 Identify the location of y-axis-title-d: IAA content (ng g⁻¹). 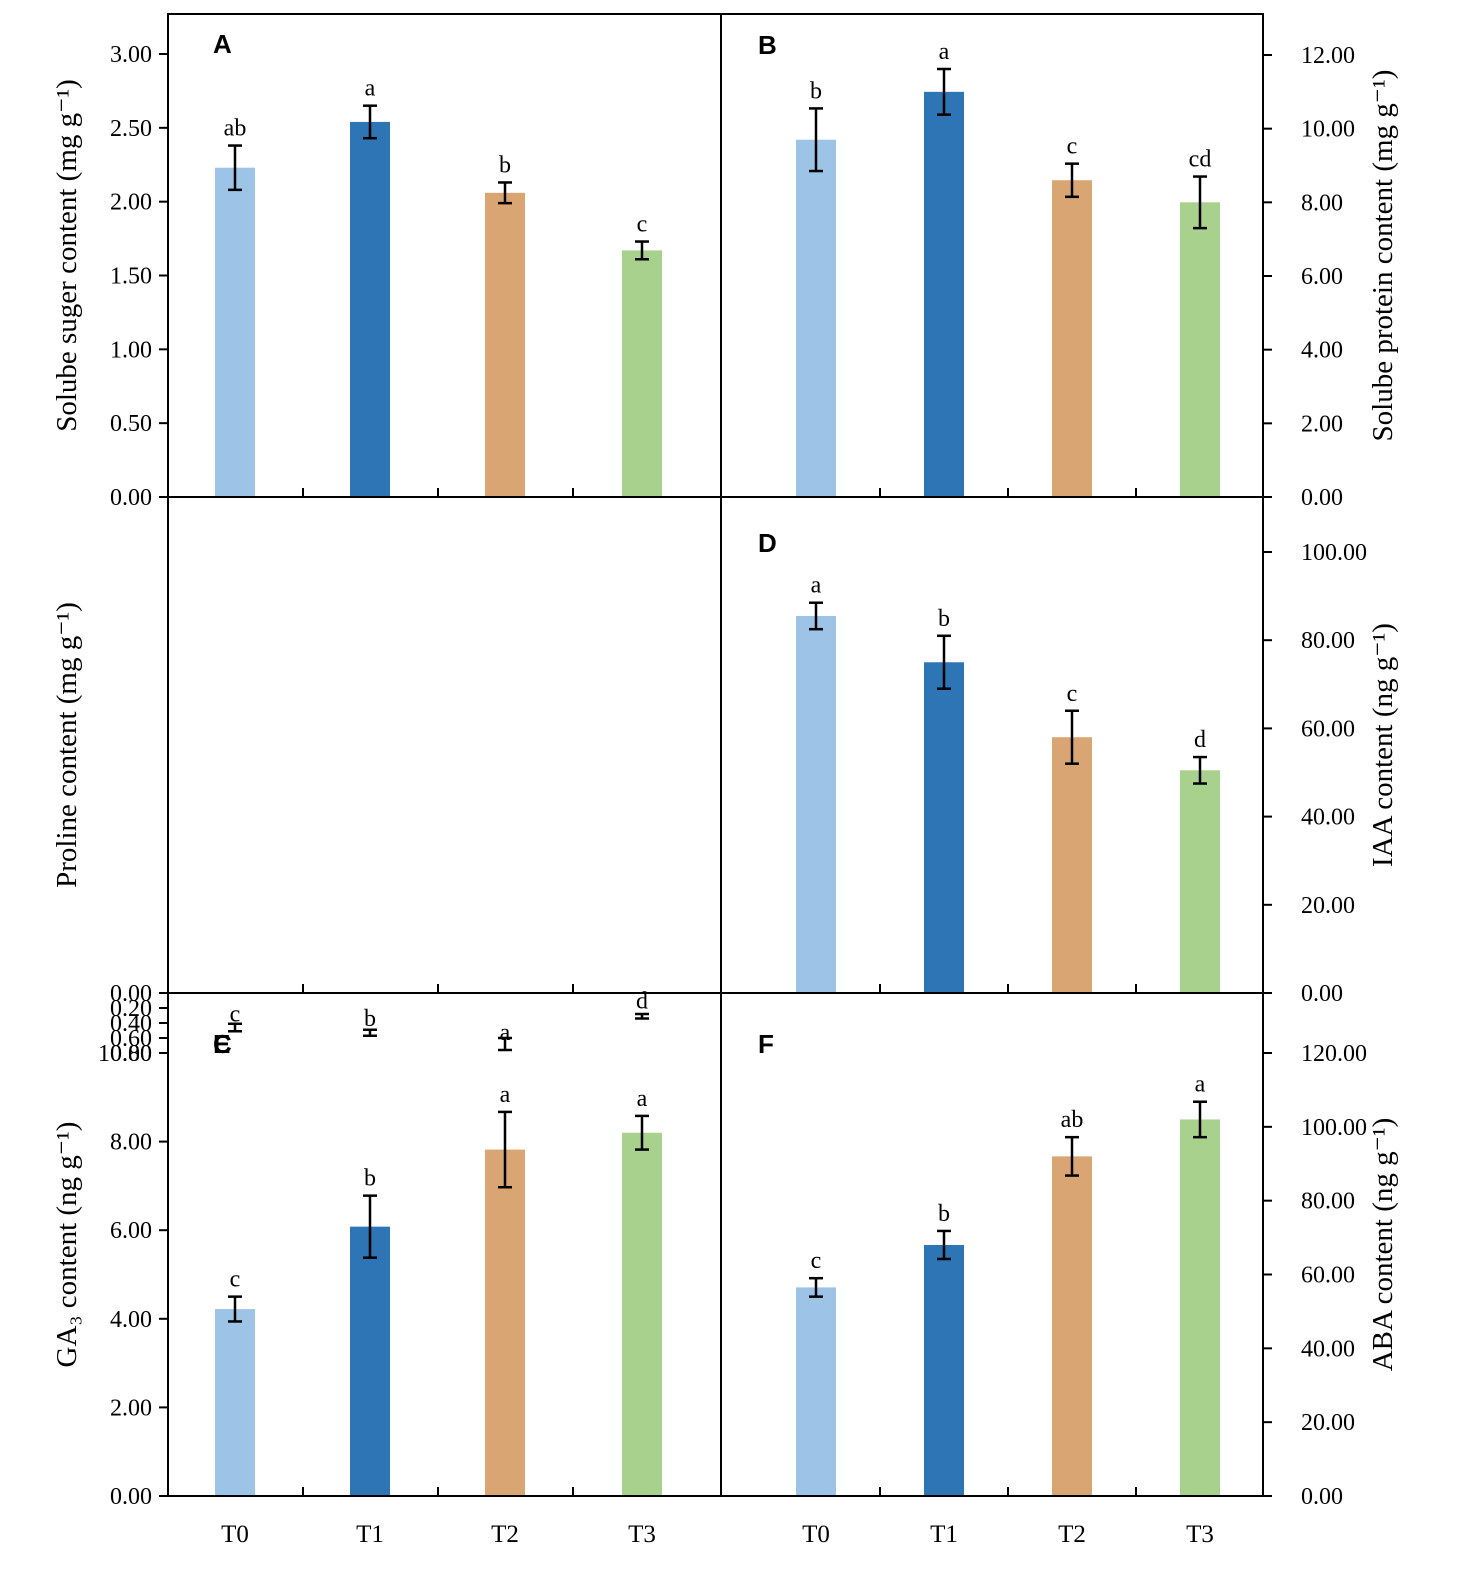
(1383, 745).